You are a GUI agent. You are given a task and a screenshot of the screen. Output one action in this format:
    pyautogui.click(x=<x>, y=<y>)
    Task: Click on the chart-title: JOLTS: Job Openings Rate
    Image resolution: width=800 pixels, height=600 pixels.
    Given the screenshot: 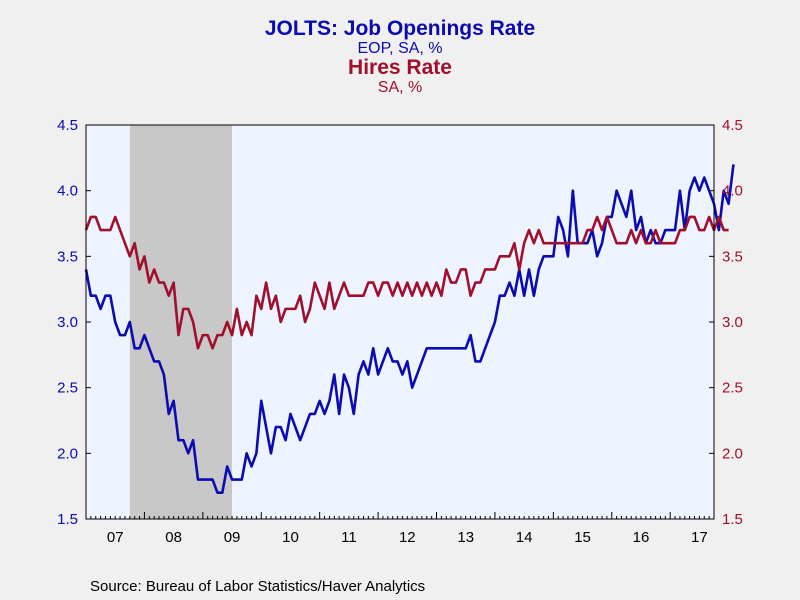 What is the action you would take?
    pyautogui.click(x=400, y=28)
    